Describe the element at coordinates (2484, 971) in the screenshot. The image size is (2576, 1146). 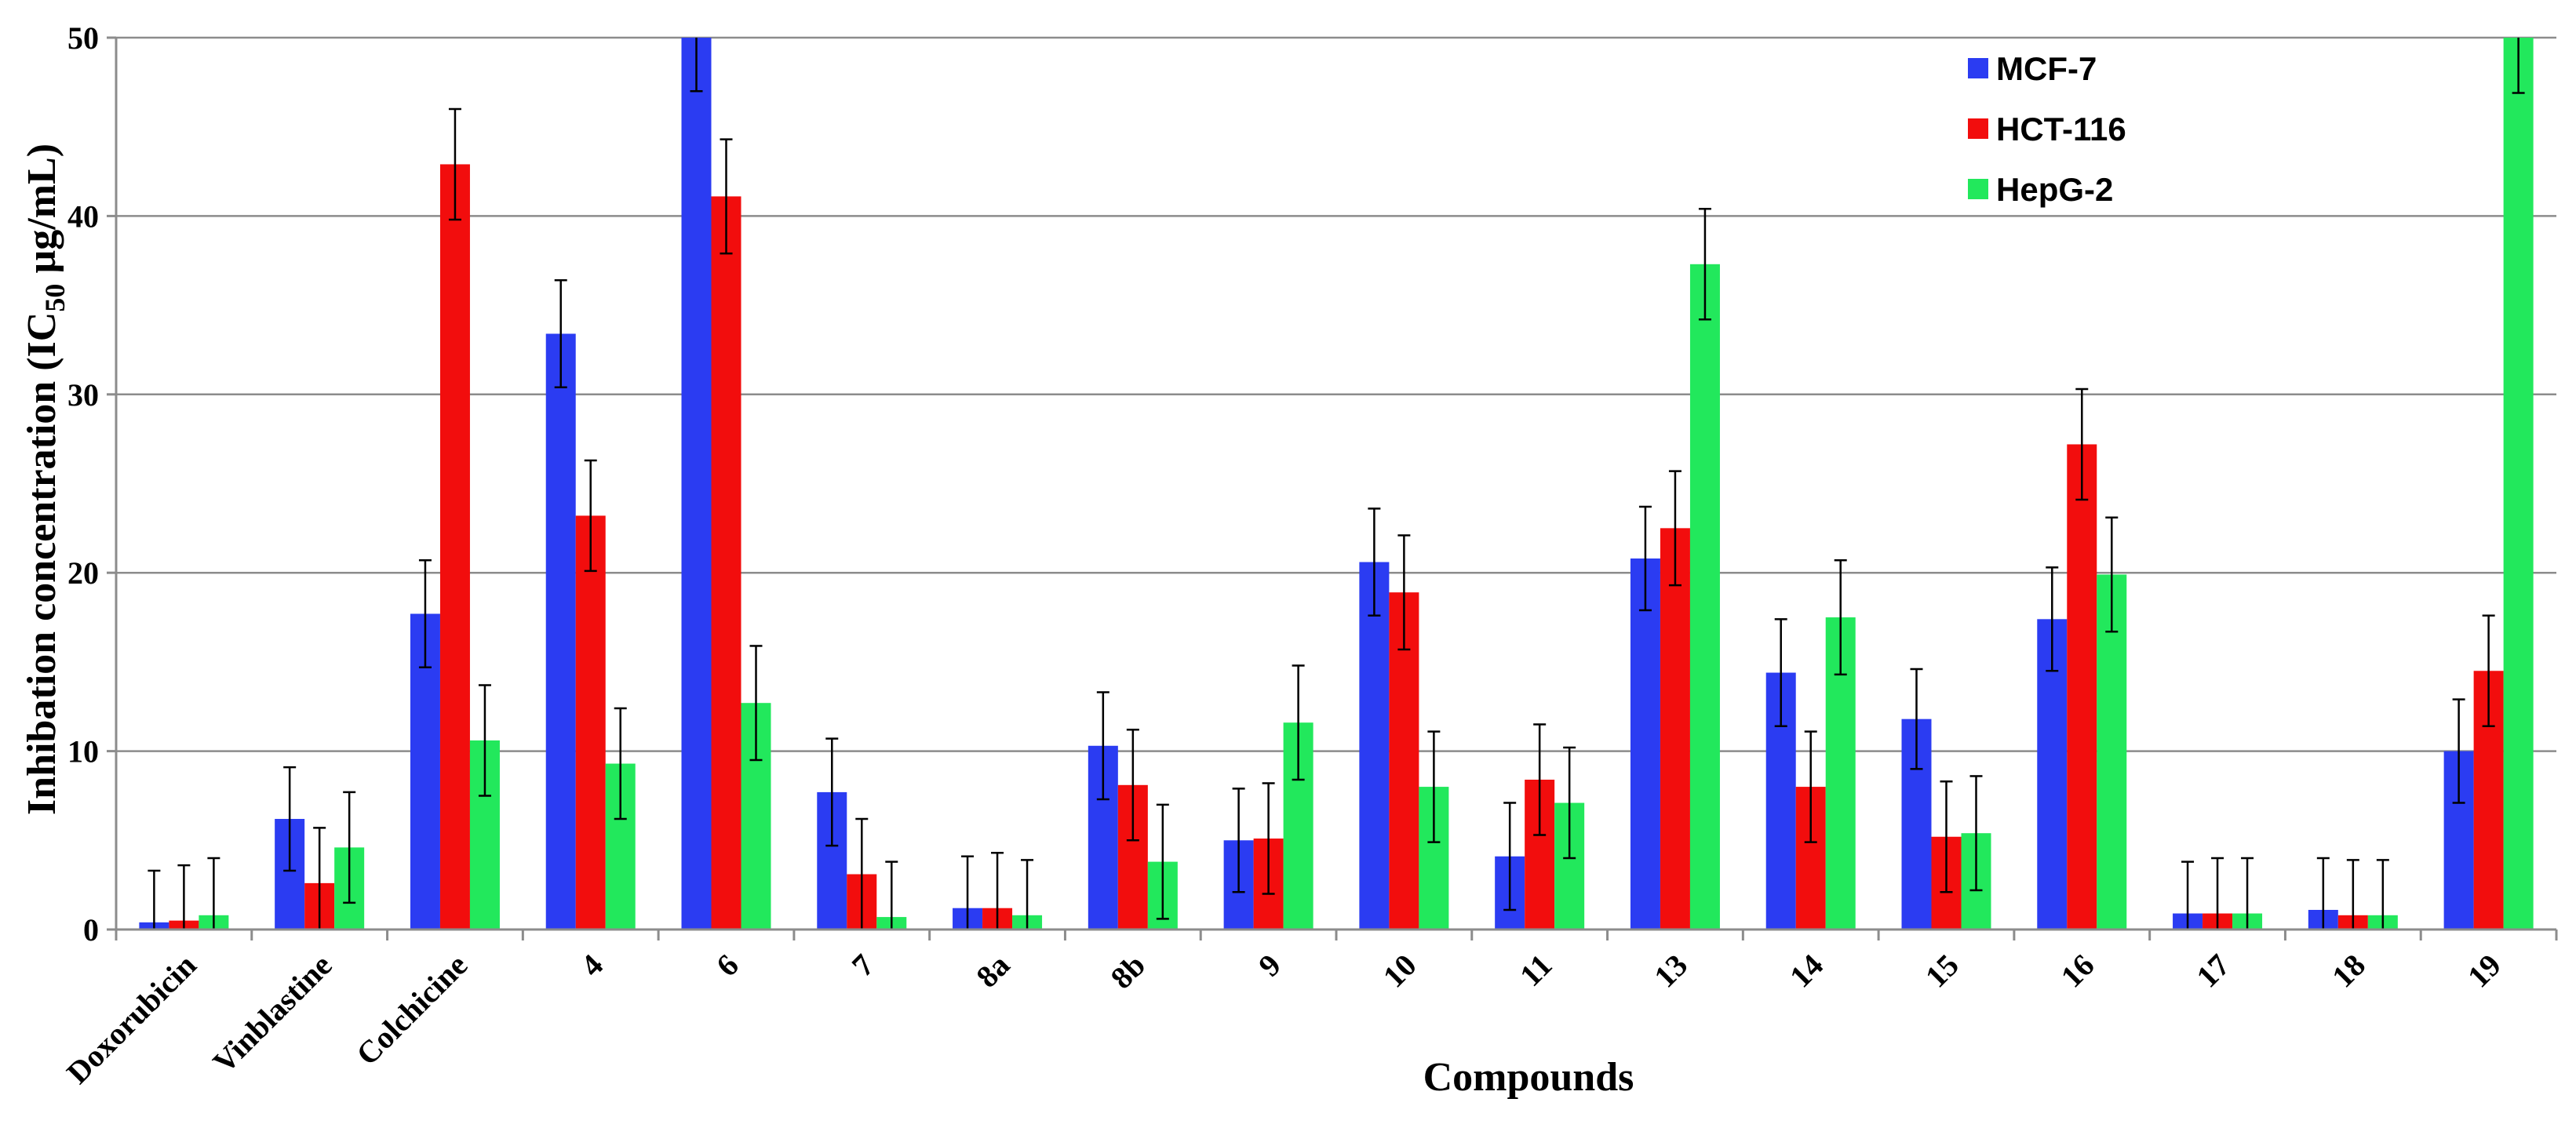
I see `x-tick-label: 19` at that location.